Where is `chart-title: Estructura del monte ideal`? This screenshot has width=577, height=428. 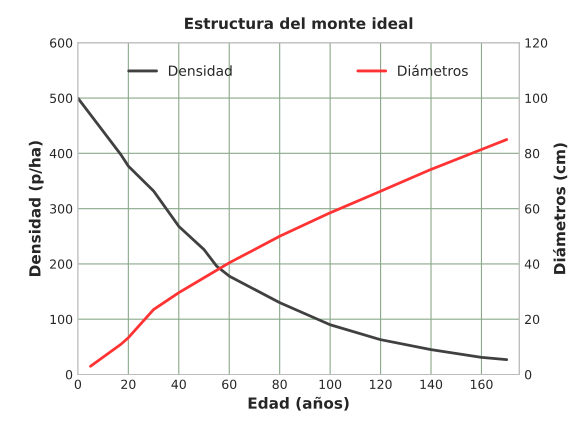
chart-title: Estructura del monte ideal is located at coordinates (298, 23).